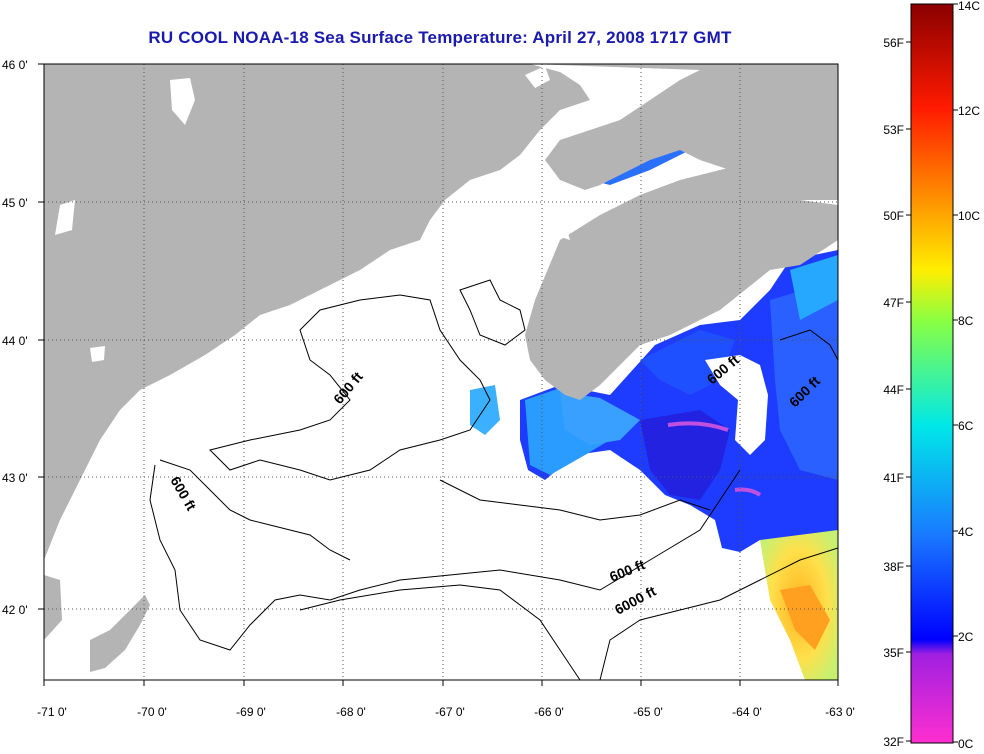 This screenshot has height=754, width=984. What do you see at coordinates (549, 712) in the screenshot?
I see `lon-tick-label: -66 0'` at bounding box center [549, 712].